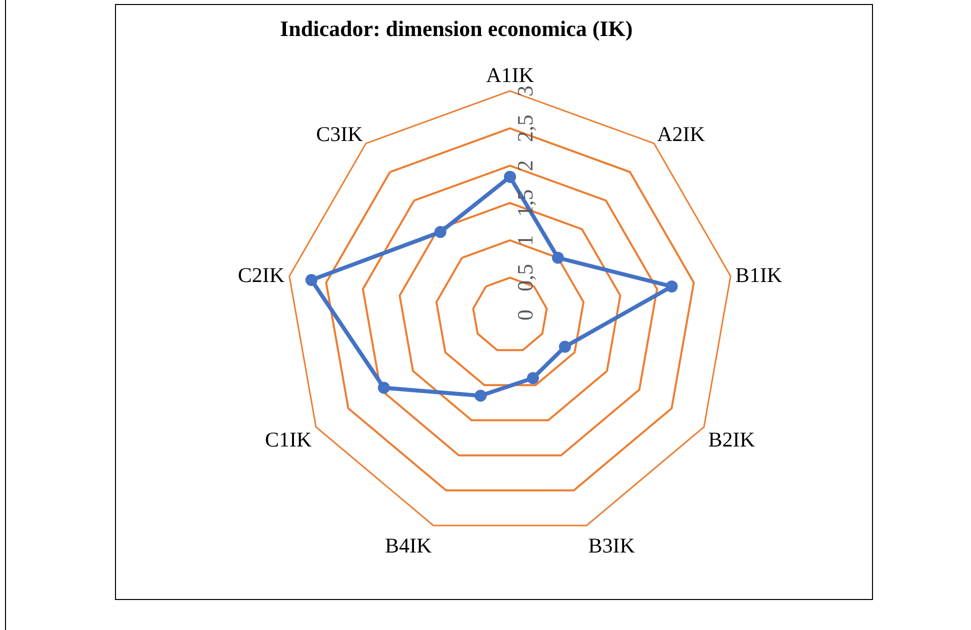 The height and width of the screenshot is (630, 971). Describe the element at coordinates (510, 74) in the screenshot. I see `spoke-label: A1IK` at that location.